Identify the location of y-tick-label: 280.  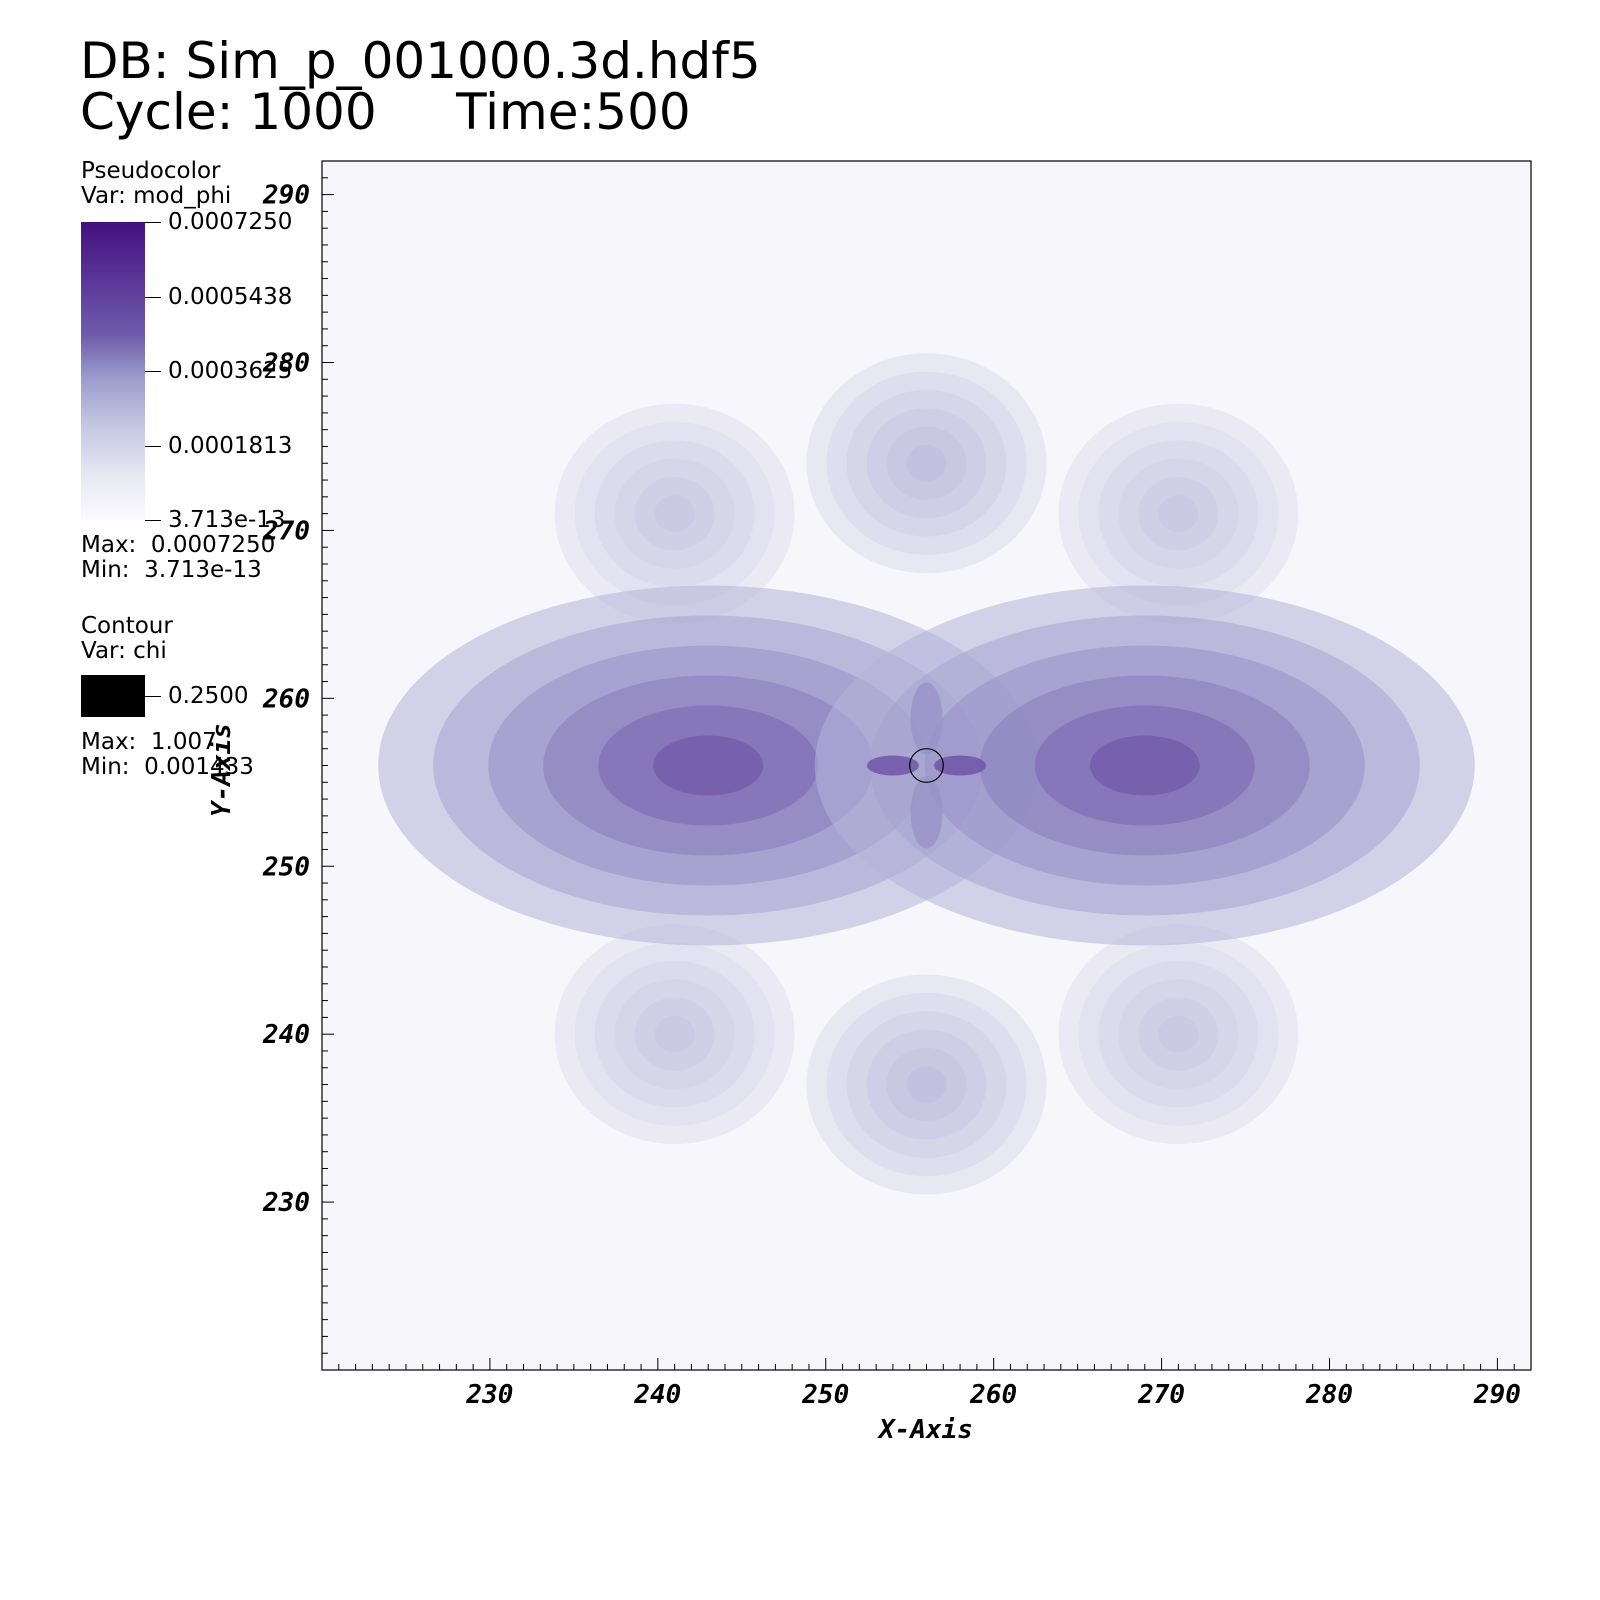
(286, 364).